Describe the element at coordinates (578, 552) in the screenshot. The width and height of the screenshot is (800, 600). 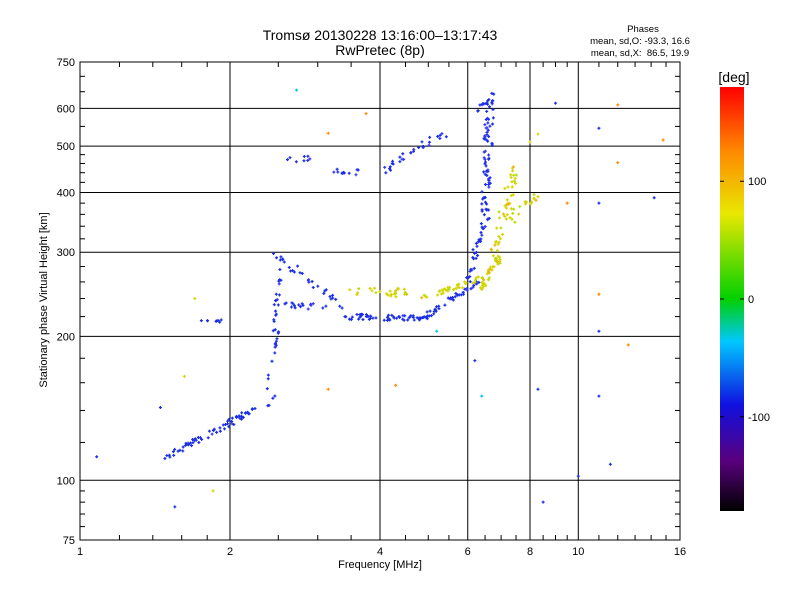
I see `x-tick-label: 10` at that location.